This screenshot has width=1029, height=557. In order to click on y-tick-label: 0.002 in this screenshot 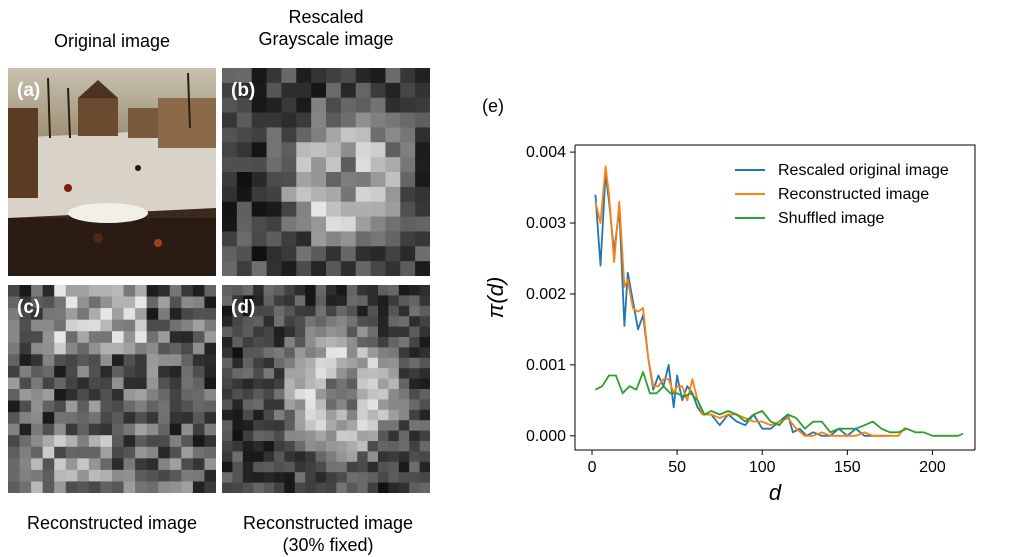, I will do `click(546, 294)`.